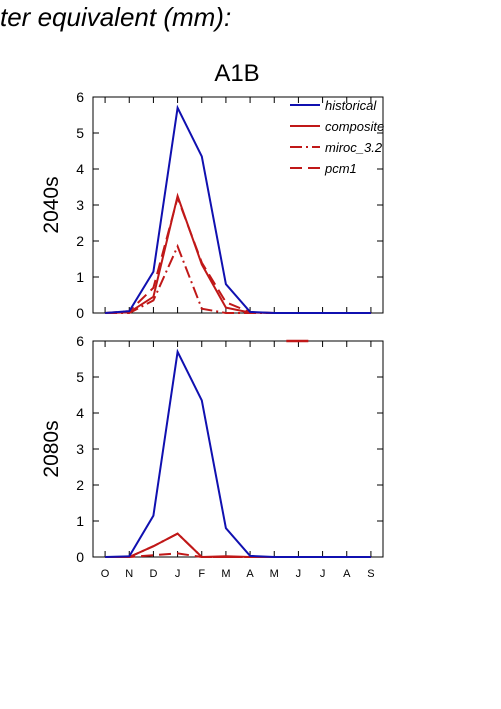  I want to click on series-line-composite, so click(238, 545).